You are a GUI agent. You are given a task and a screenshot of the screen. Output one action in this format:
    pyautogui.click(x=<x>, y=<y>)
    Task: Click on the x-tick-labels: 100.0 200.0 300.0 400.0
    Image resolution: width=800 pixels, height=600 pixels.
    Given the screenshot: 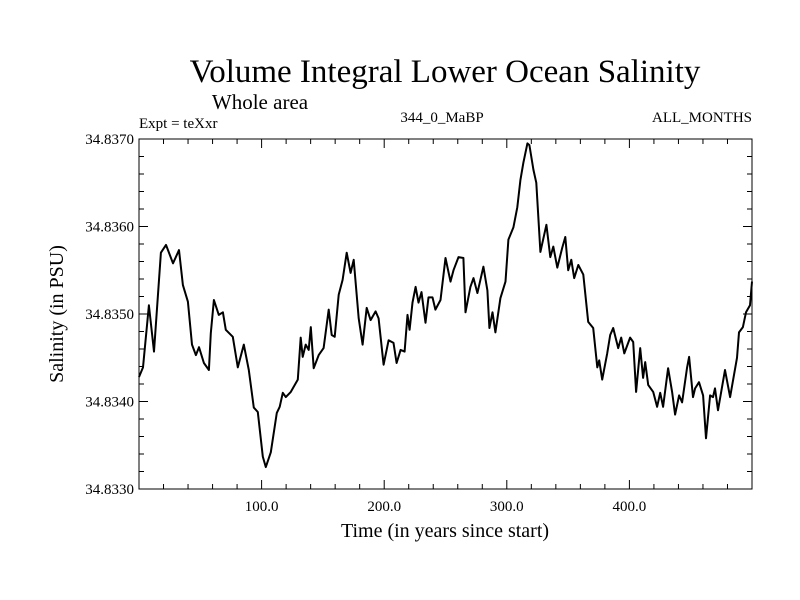 What is the action you would take?
    pyautogui.click(x=446, y=507)
    